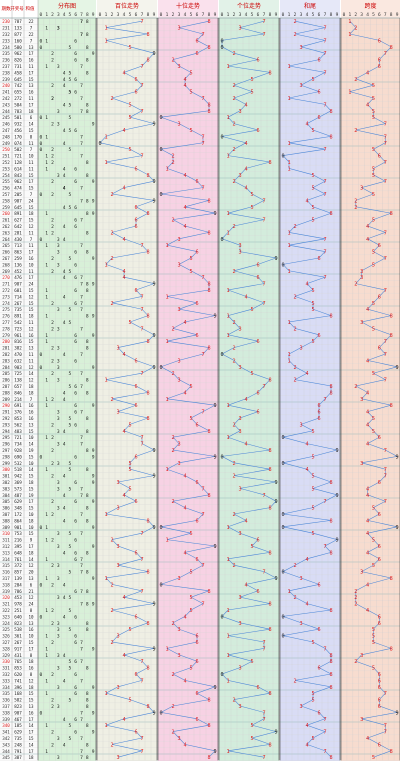  I want to click on draw-label: 765, so click(18, 661).